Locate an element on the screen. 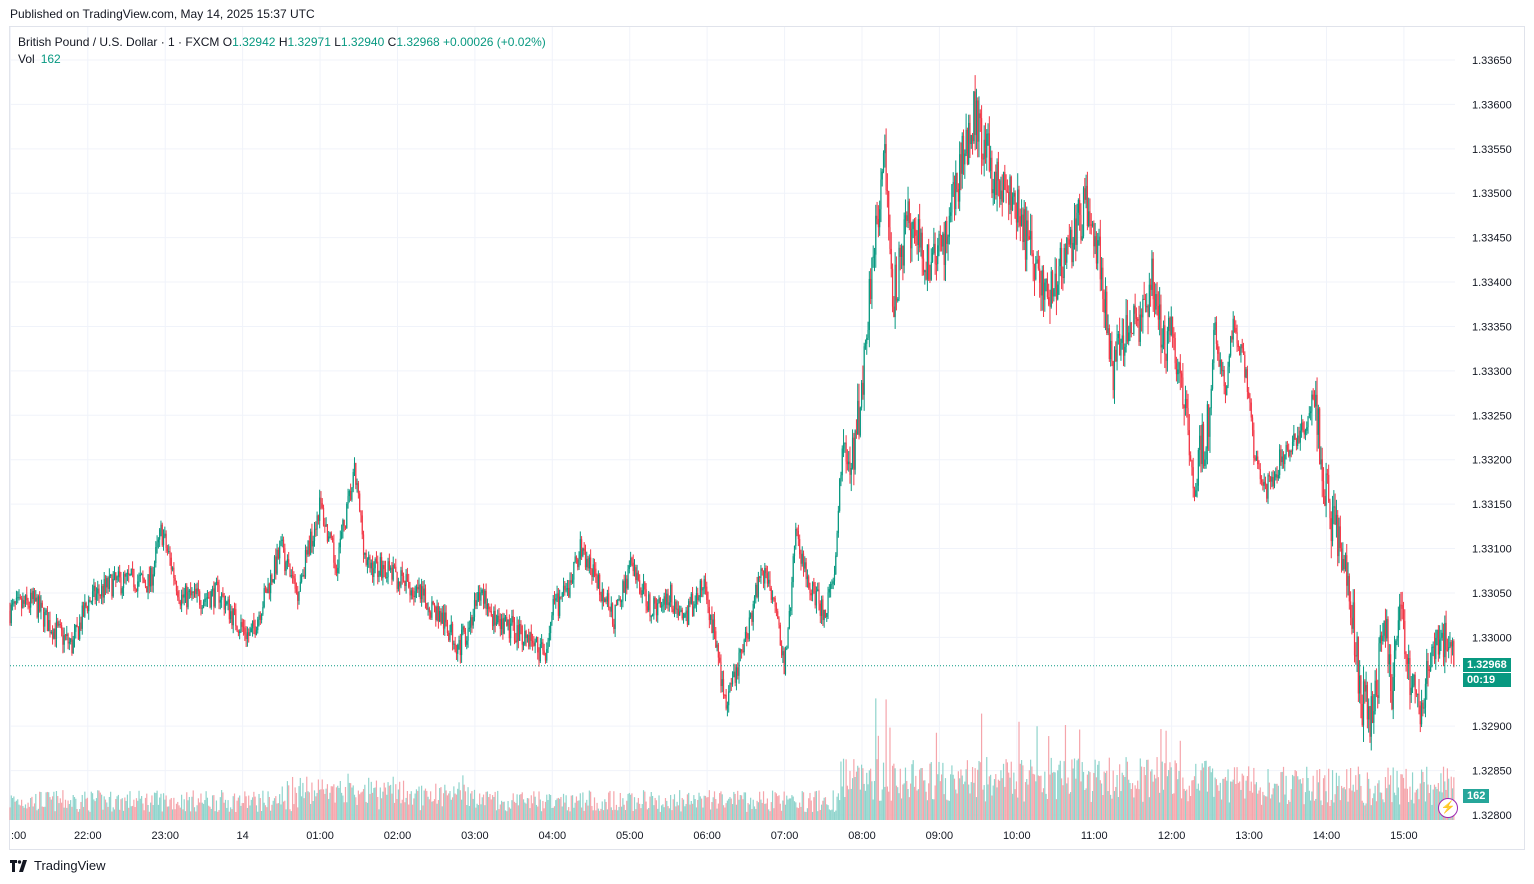 The width and height of the screenshot is (1534, 884). lightning-icon: ⚡ is located at coordinates (1448, 808).